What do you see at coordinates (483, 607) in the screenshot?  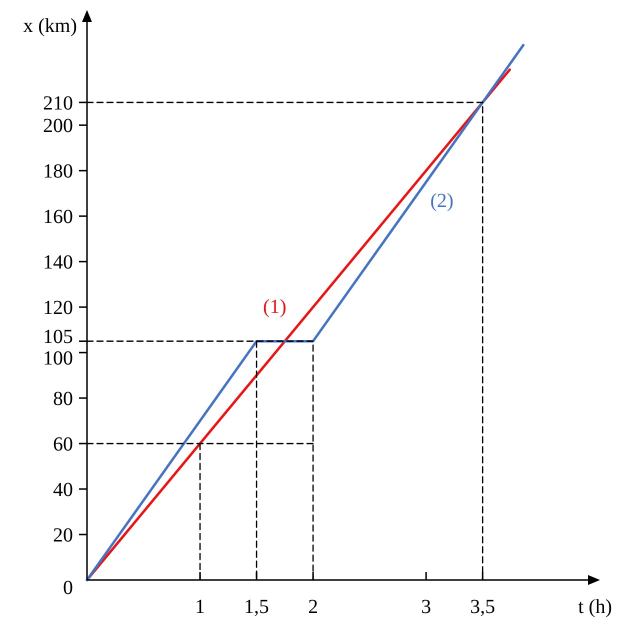 I see `x-tick-label: 3,5` at bounding box center [483, 607].